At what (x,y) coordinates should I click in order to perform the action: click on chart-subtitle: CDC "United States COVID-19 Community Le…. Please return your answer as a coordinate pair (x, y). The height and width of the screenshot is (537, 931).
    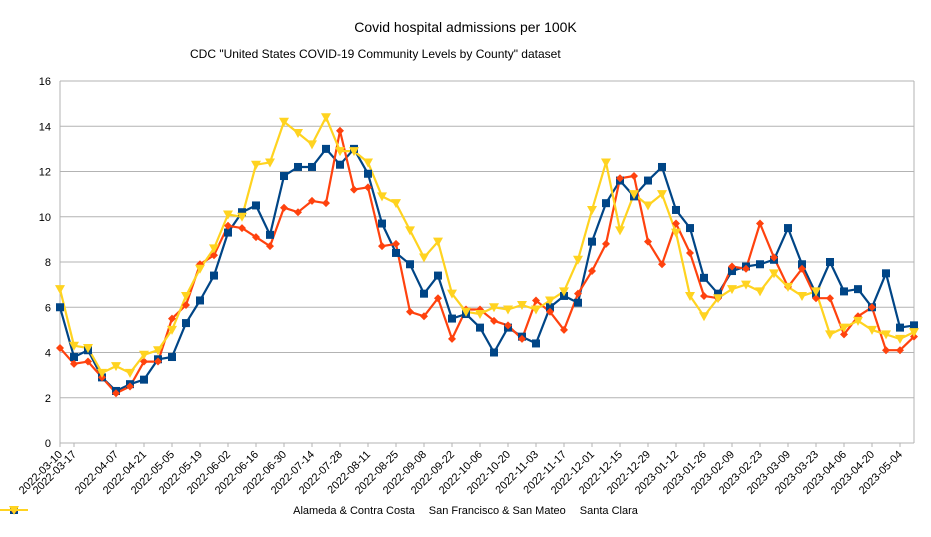
    Looking at the image, I should click on (375, 54).